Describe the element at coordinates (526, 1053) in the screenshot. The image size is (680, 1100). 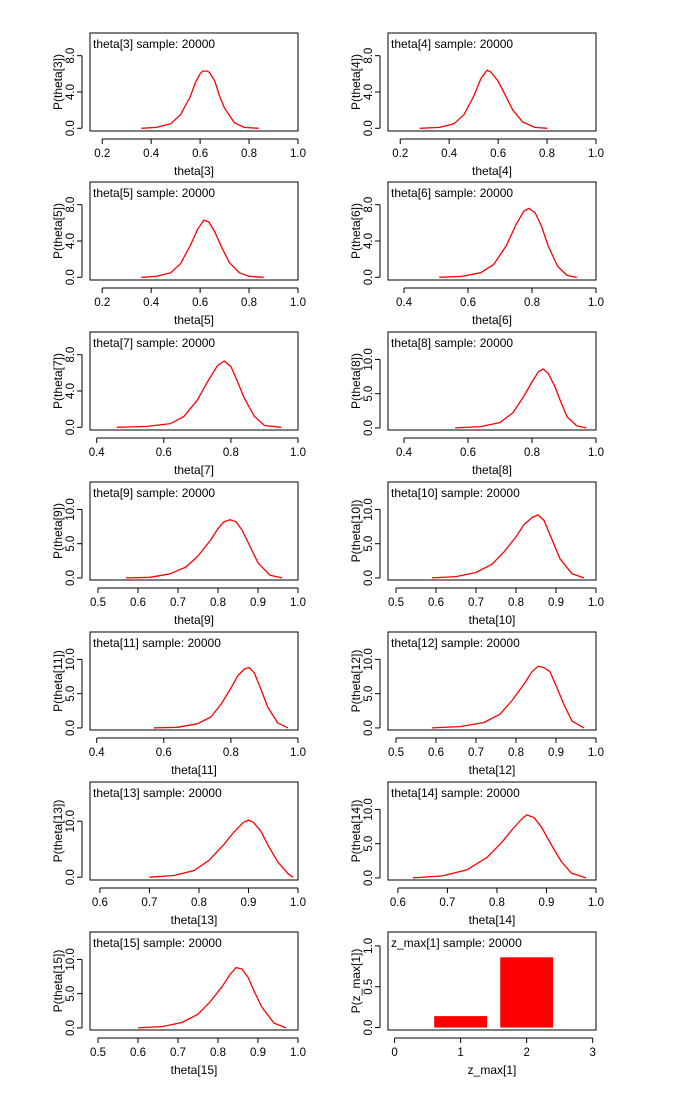
I see `x-tick-label: 2` at that location.